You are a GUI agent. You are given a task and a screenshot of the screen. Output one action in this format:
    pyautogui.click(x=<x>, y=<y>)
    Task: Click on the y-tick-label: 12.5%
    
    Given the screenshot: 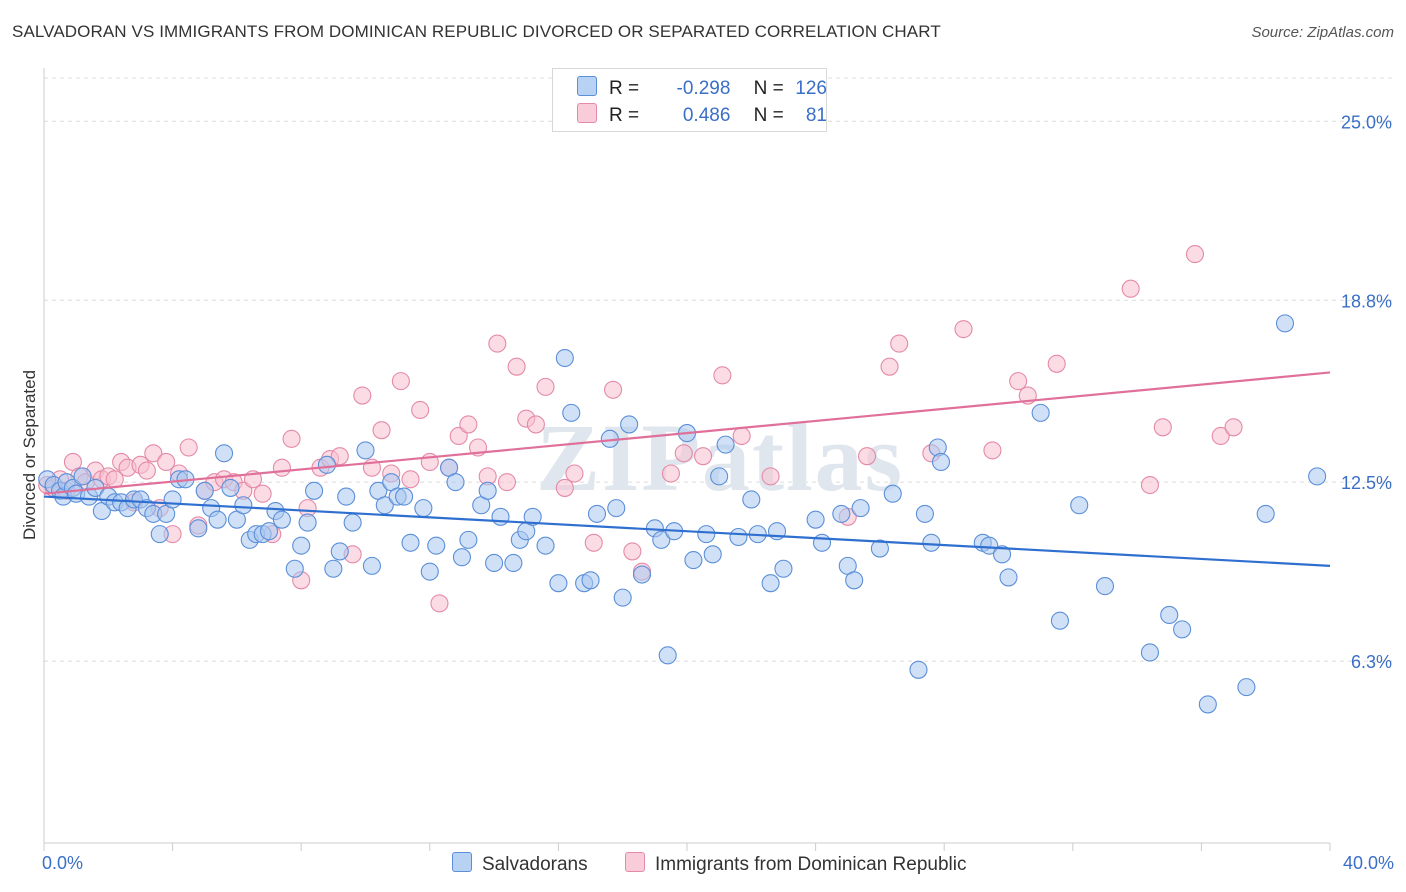 What is the action you would take?
    pyautogui.click(x=1366, y=483)
    